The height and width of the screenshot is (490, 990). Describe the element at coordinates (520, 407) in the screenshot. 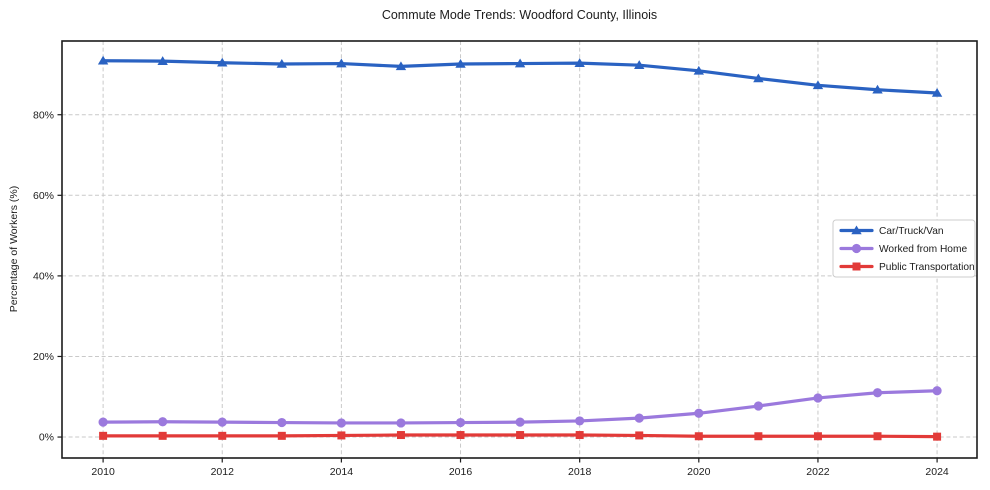

I see `series-worked-from-home` at that location.